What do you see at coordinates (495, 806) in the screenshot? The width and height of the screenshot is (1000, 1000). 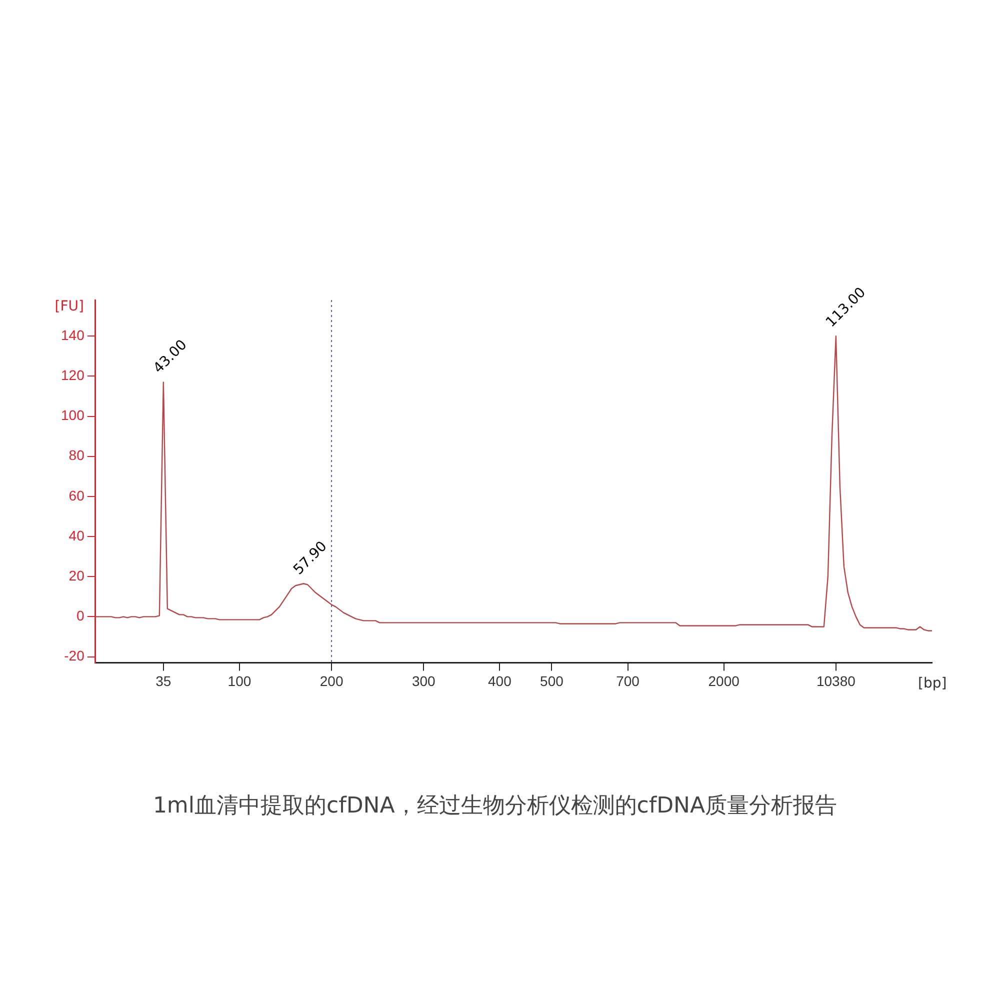 I see `text: 1ml血清中提取的cfDNA，经过生物分析仪检测的cfDNA质量分析报告` at bounding box center [495, 806].